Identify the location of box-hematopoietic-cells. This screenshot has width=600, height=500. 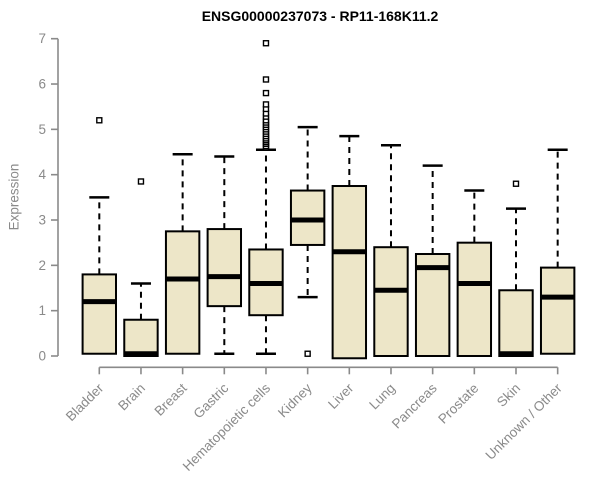
(266, 197).